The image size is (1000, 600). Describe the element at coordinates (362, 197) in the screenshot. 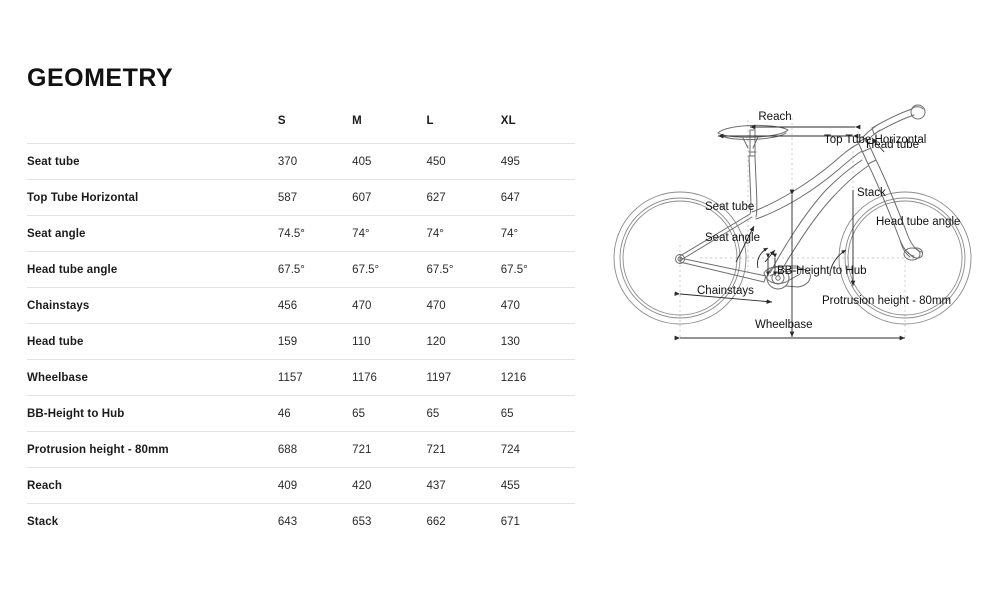

I see `cell-m: 607` at that location.